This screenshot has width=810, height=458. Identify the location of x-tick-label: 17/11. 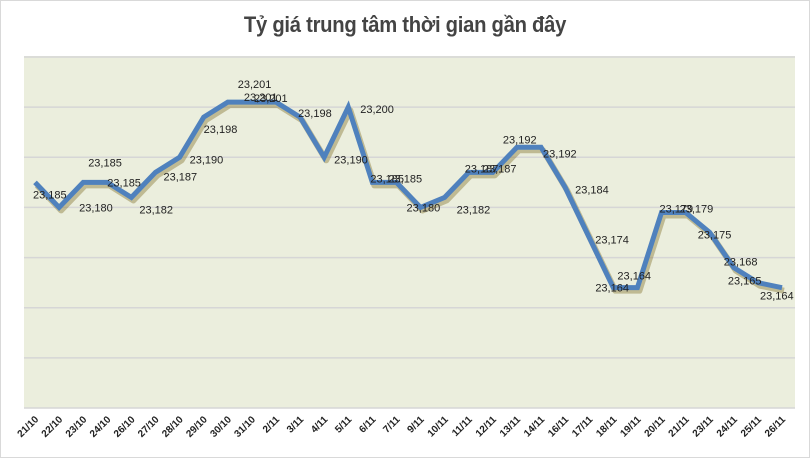
(582, 426).